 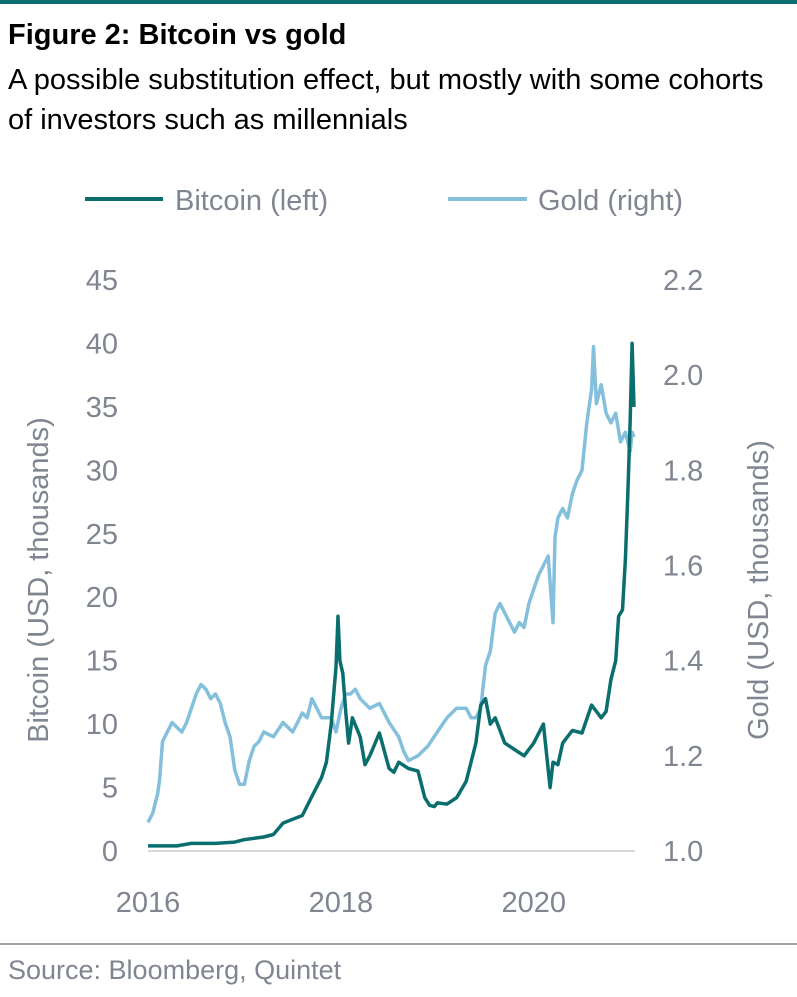 What do you see at coordinates (102, 408) in the screenshot?
I see `left-tick-label: 35` at bounding box center [102, 408].